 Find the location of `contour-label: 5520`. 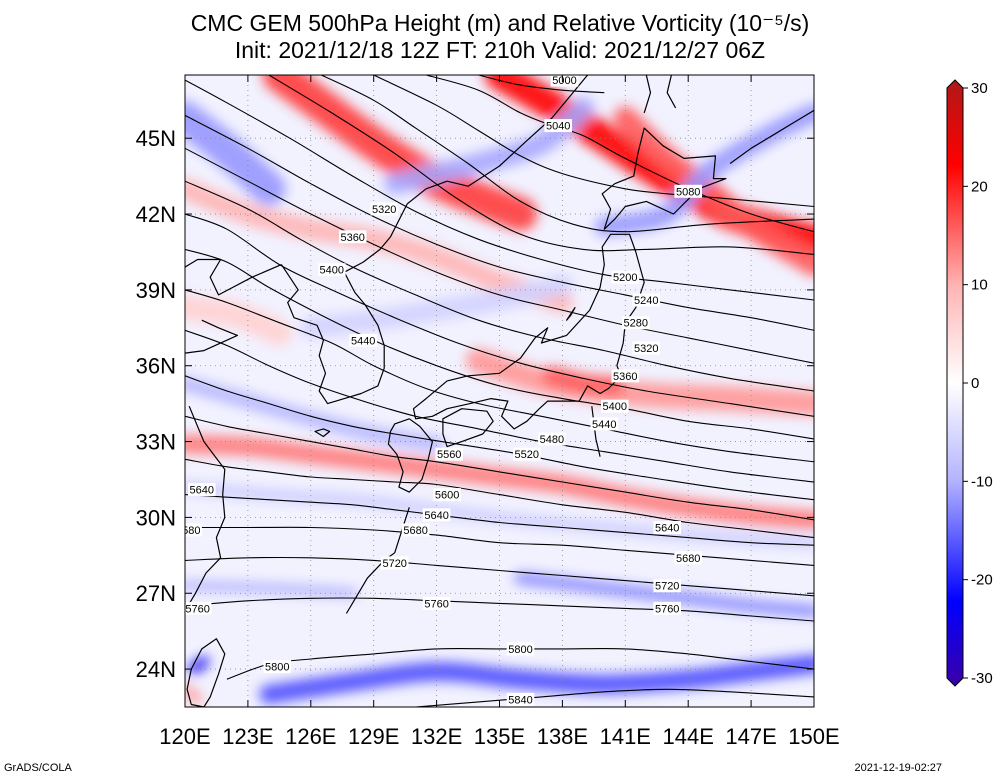

contour-label: 5520 is located at coordinates (527, 454).